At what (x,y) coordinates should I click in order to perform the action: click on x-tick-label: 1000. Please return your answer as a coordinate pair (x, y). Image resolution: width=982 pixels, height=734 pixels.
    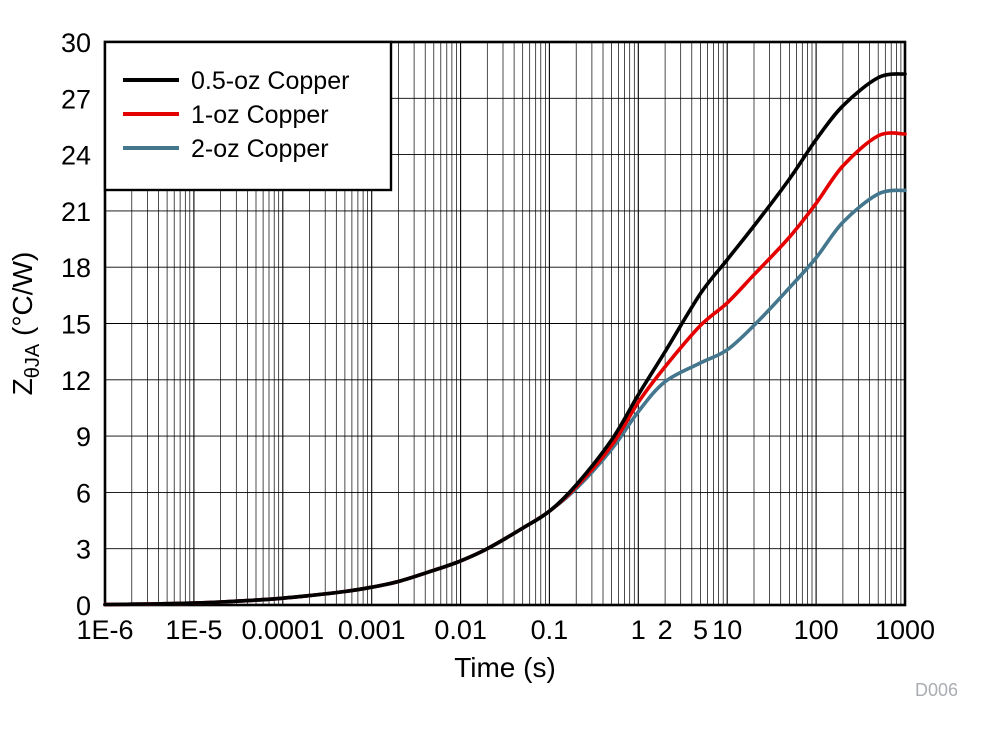
    Looking at the image, I should click on (905, 630).